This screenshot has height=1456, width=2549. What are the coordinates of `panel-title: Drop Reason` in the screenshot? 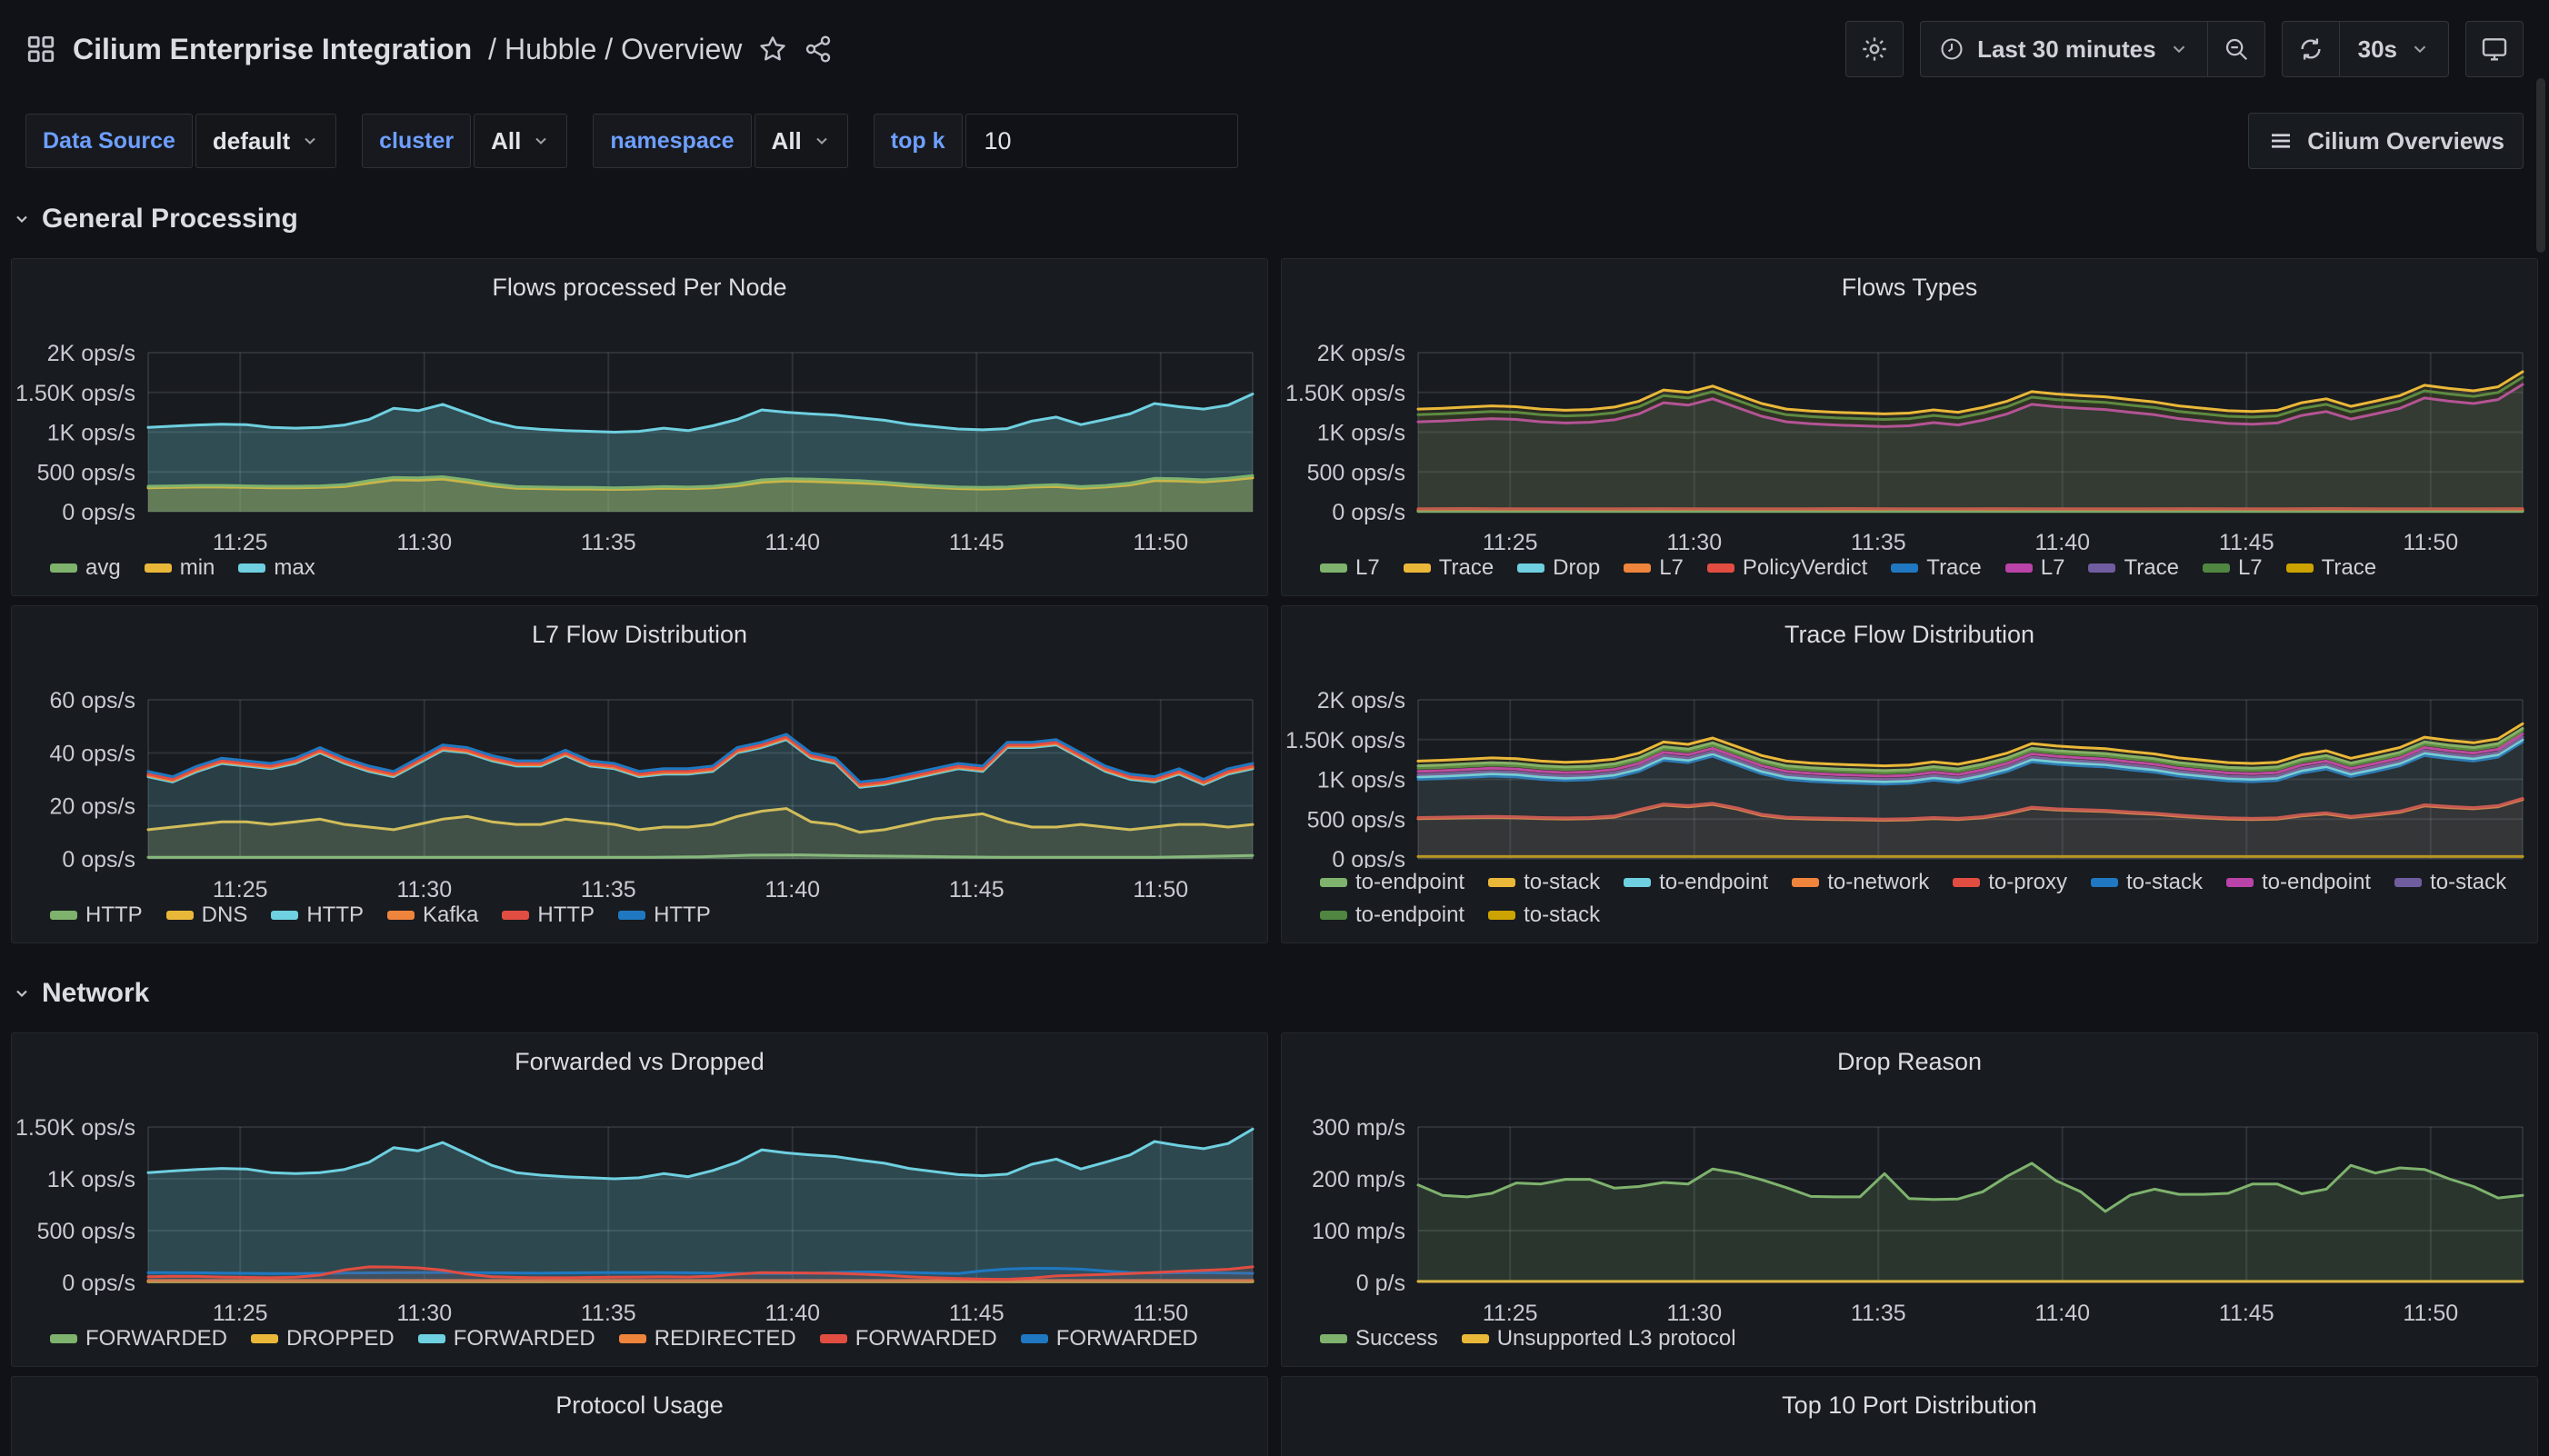 It's located at (1910, 1062).